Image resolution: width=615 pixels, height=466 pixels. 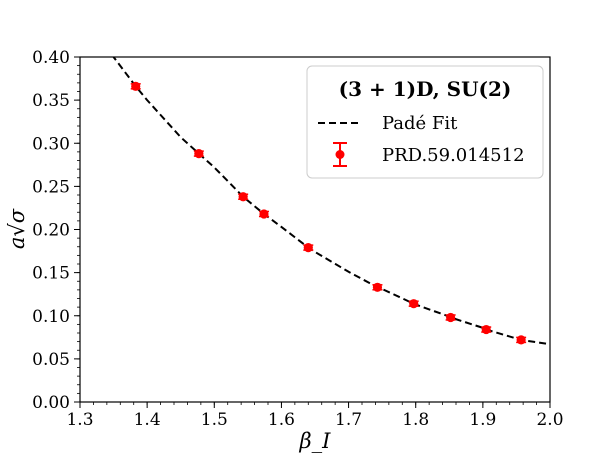 I want to click on y-tick-label: 0.00, so click(x=51, y=403).